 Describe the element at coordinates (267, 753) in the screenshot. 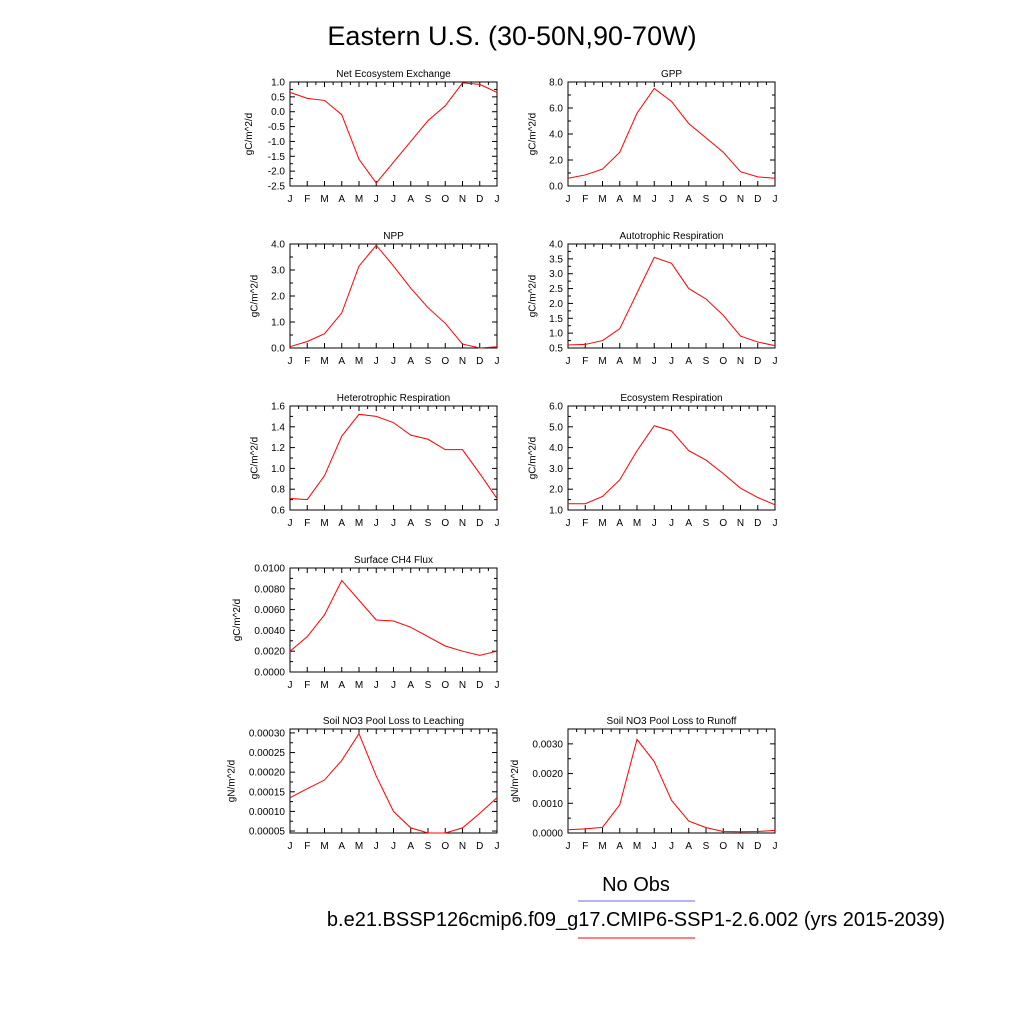

I see `y-tick-label: 0.00025` at that location.